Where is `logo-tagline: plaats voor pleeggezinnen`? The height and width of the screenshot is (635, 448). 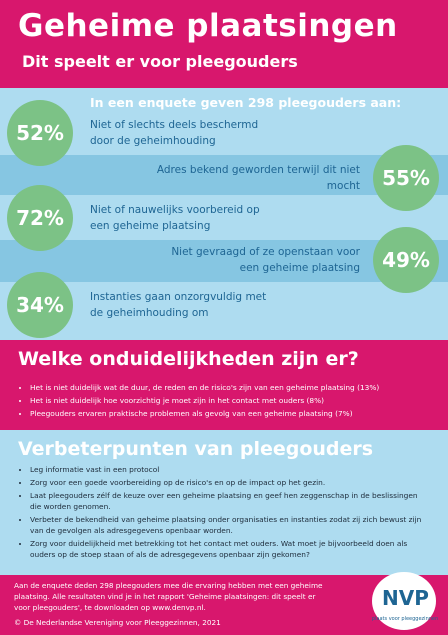
logo-tagline: plaats voor pleeggezinnen is located at coordinates (405, 619).